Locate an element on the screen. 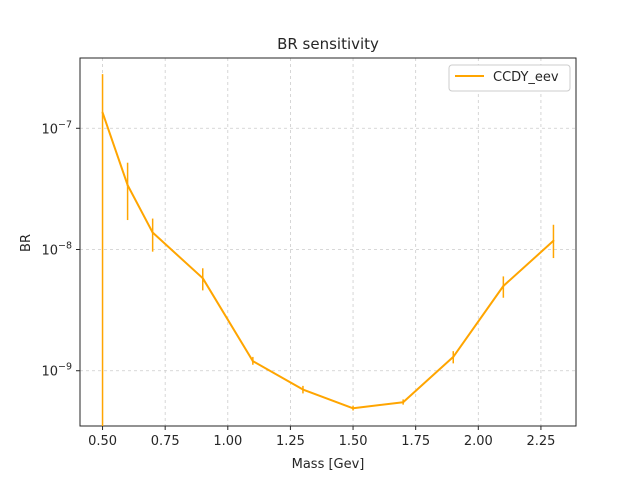 This screenshot has width=640, height=480. y-tick-label: 10⁻⁸ is located at coordinates (56, 250).